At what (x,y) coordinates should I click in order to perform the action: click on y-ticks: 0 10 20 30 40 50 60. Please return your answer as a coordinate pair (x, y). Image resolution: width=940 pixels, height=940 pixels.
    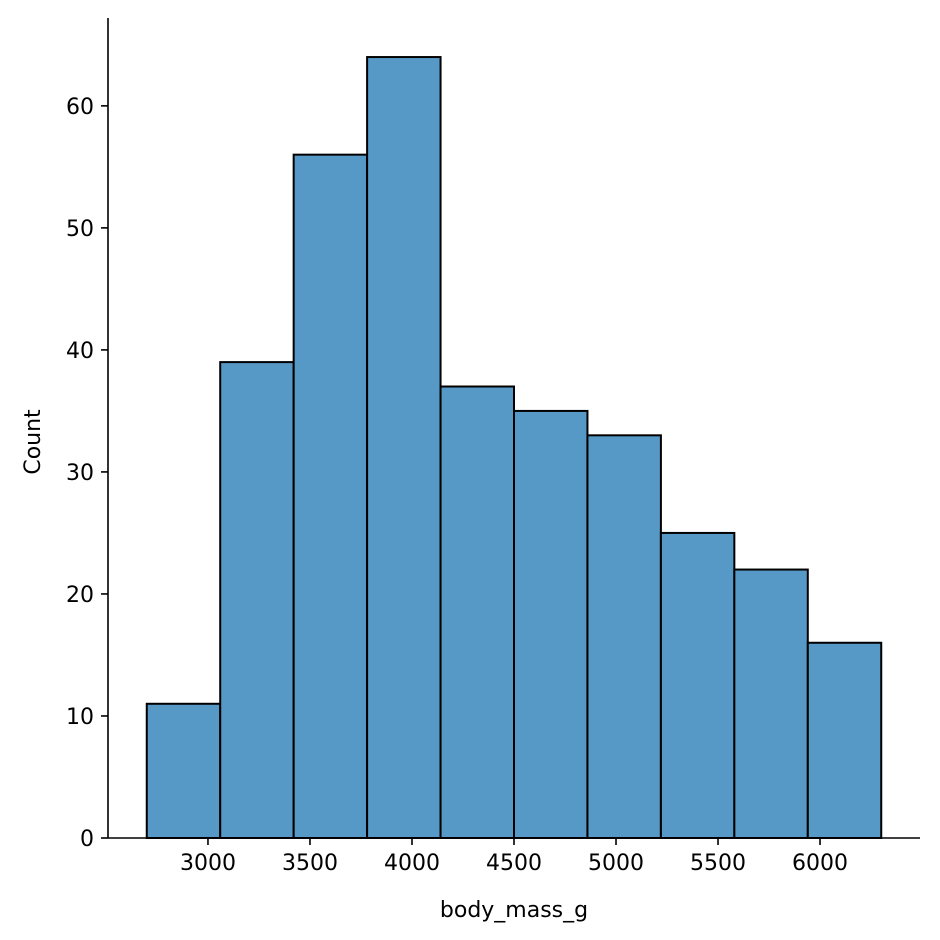
    Looking at the image, I should click on (87, 473).